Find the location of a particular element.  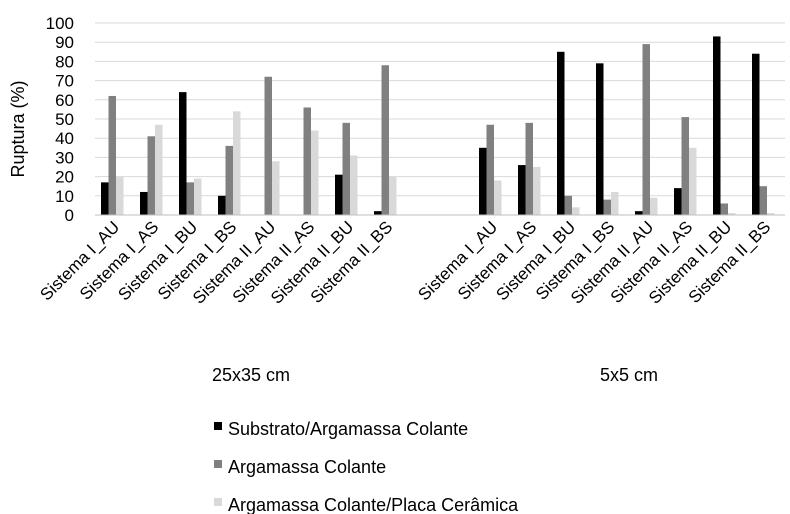

legend-entry: Substrato/Argamassa Colante is located at coordinates (348, 429).